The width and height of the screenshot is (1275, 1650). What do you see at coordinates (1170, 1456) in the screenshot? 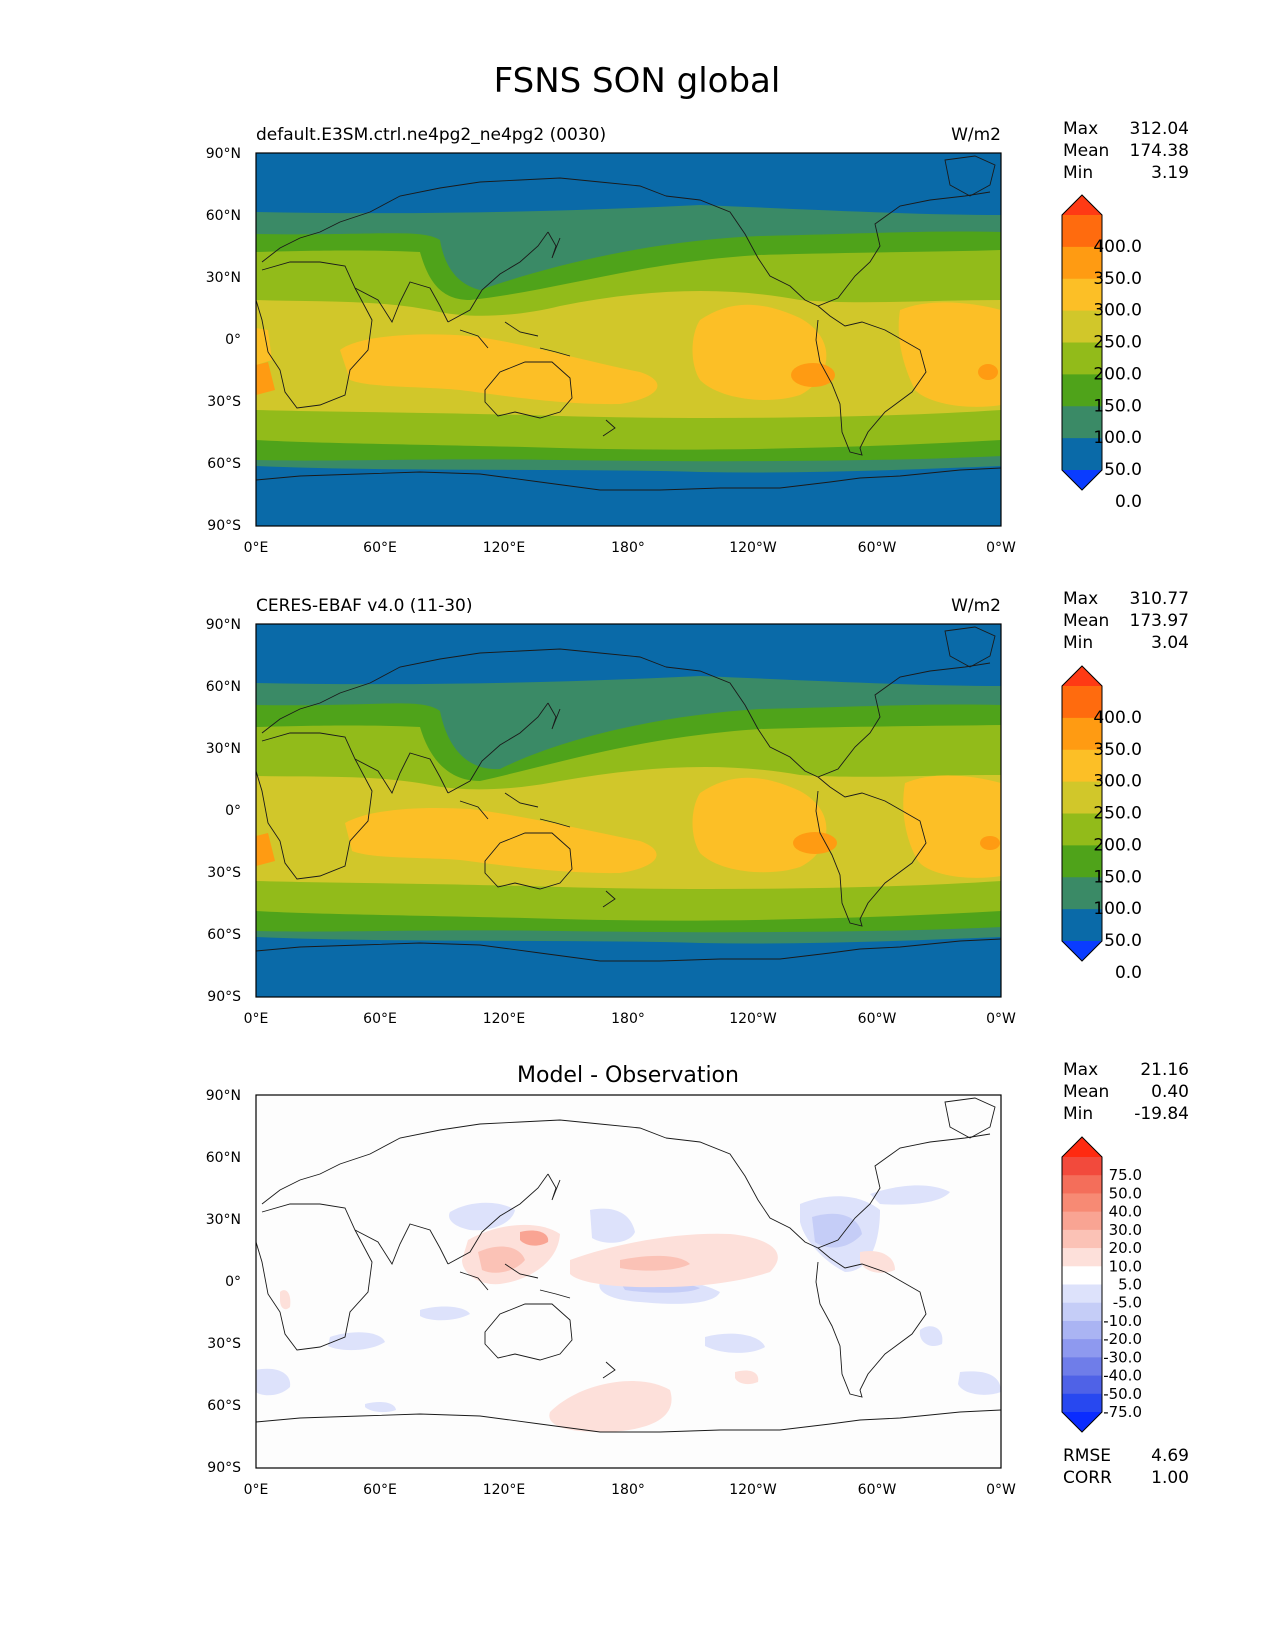
I see `metric-value: 4.69` at bounding box center [1170, 1456].